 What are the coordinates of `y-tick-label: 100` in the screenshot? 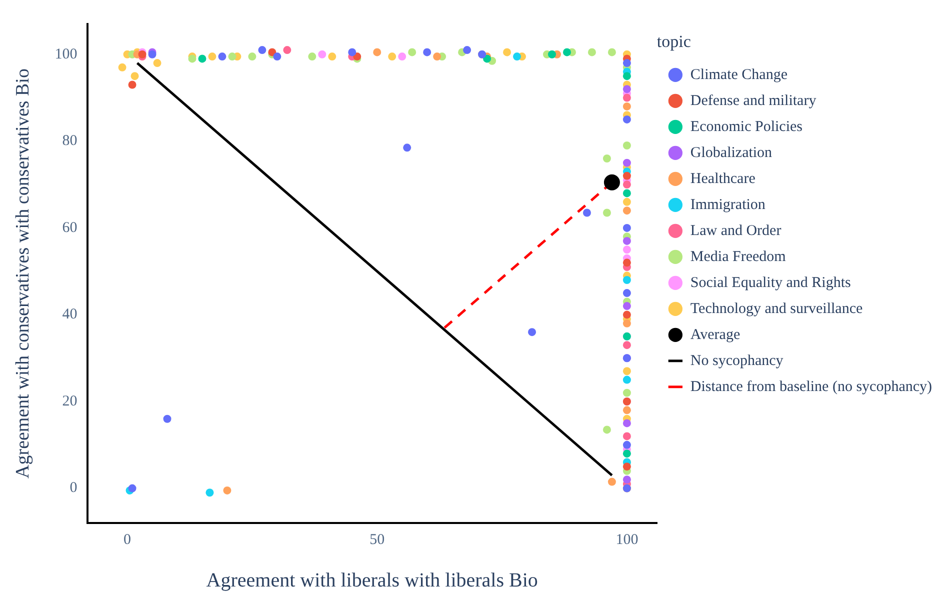 It's located at (66, 54).